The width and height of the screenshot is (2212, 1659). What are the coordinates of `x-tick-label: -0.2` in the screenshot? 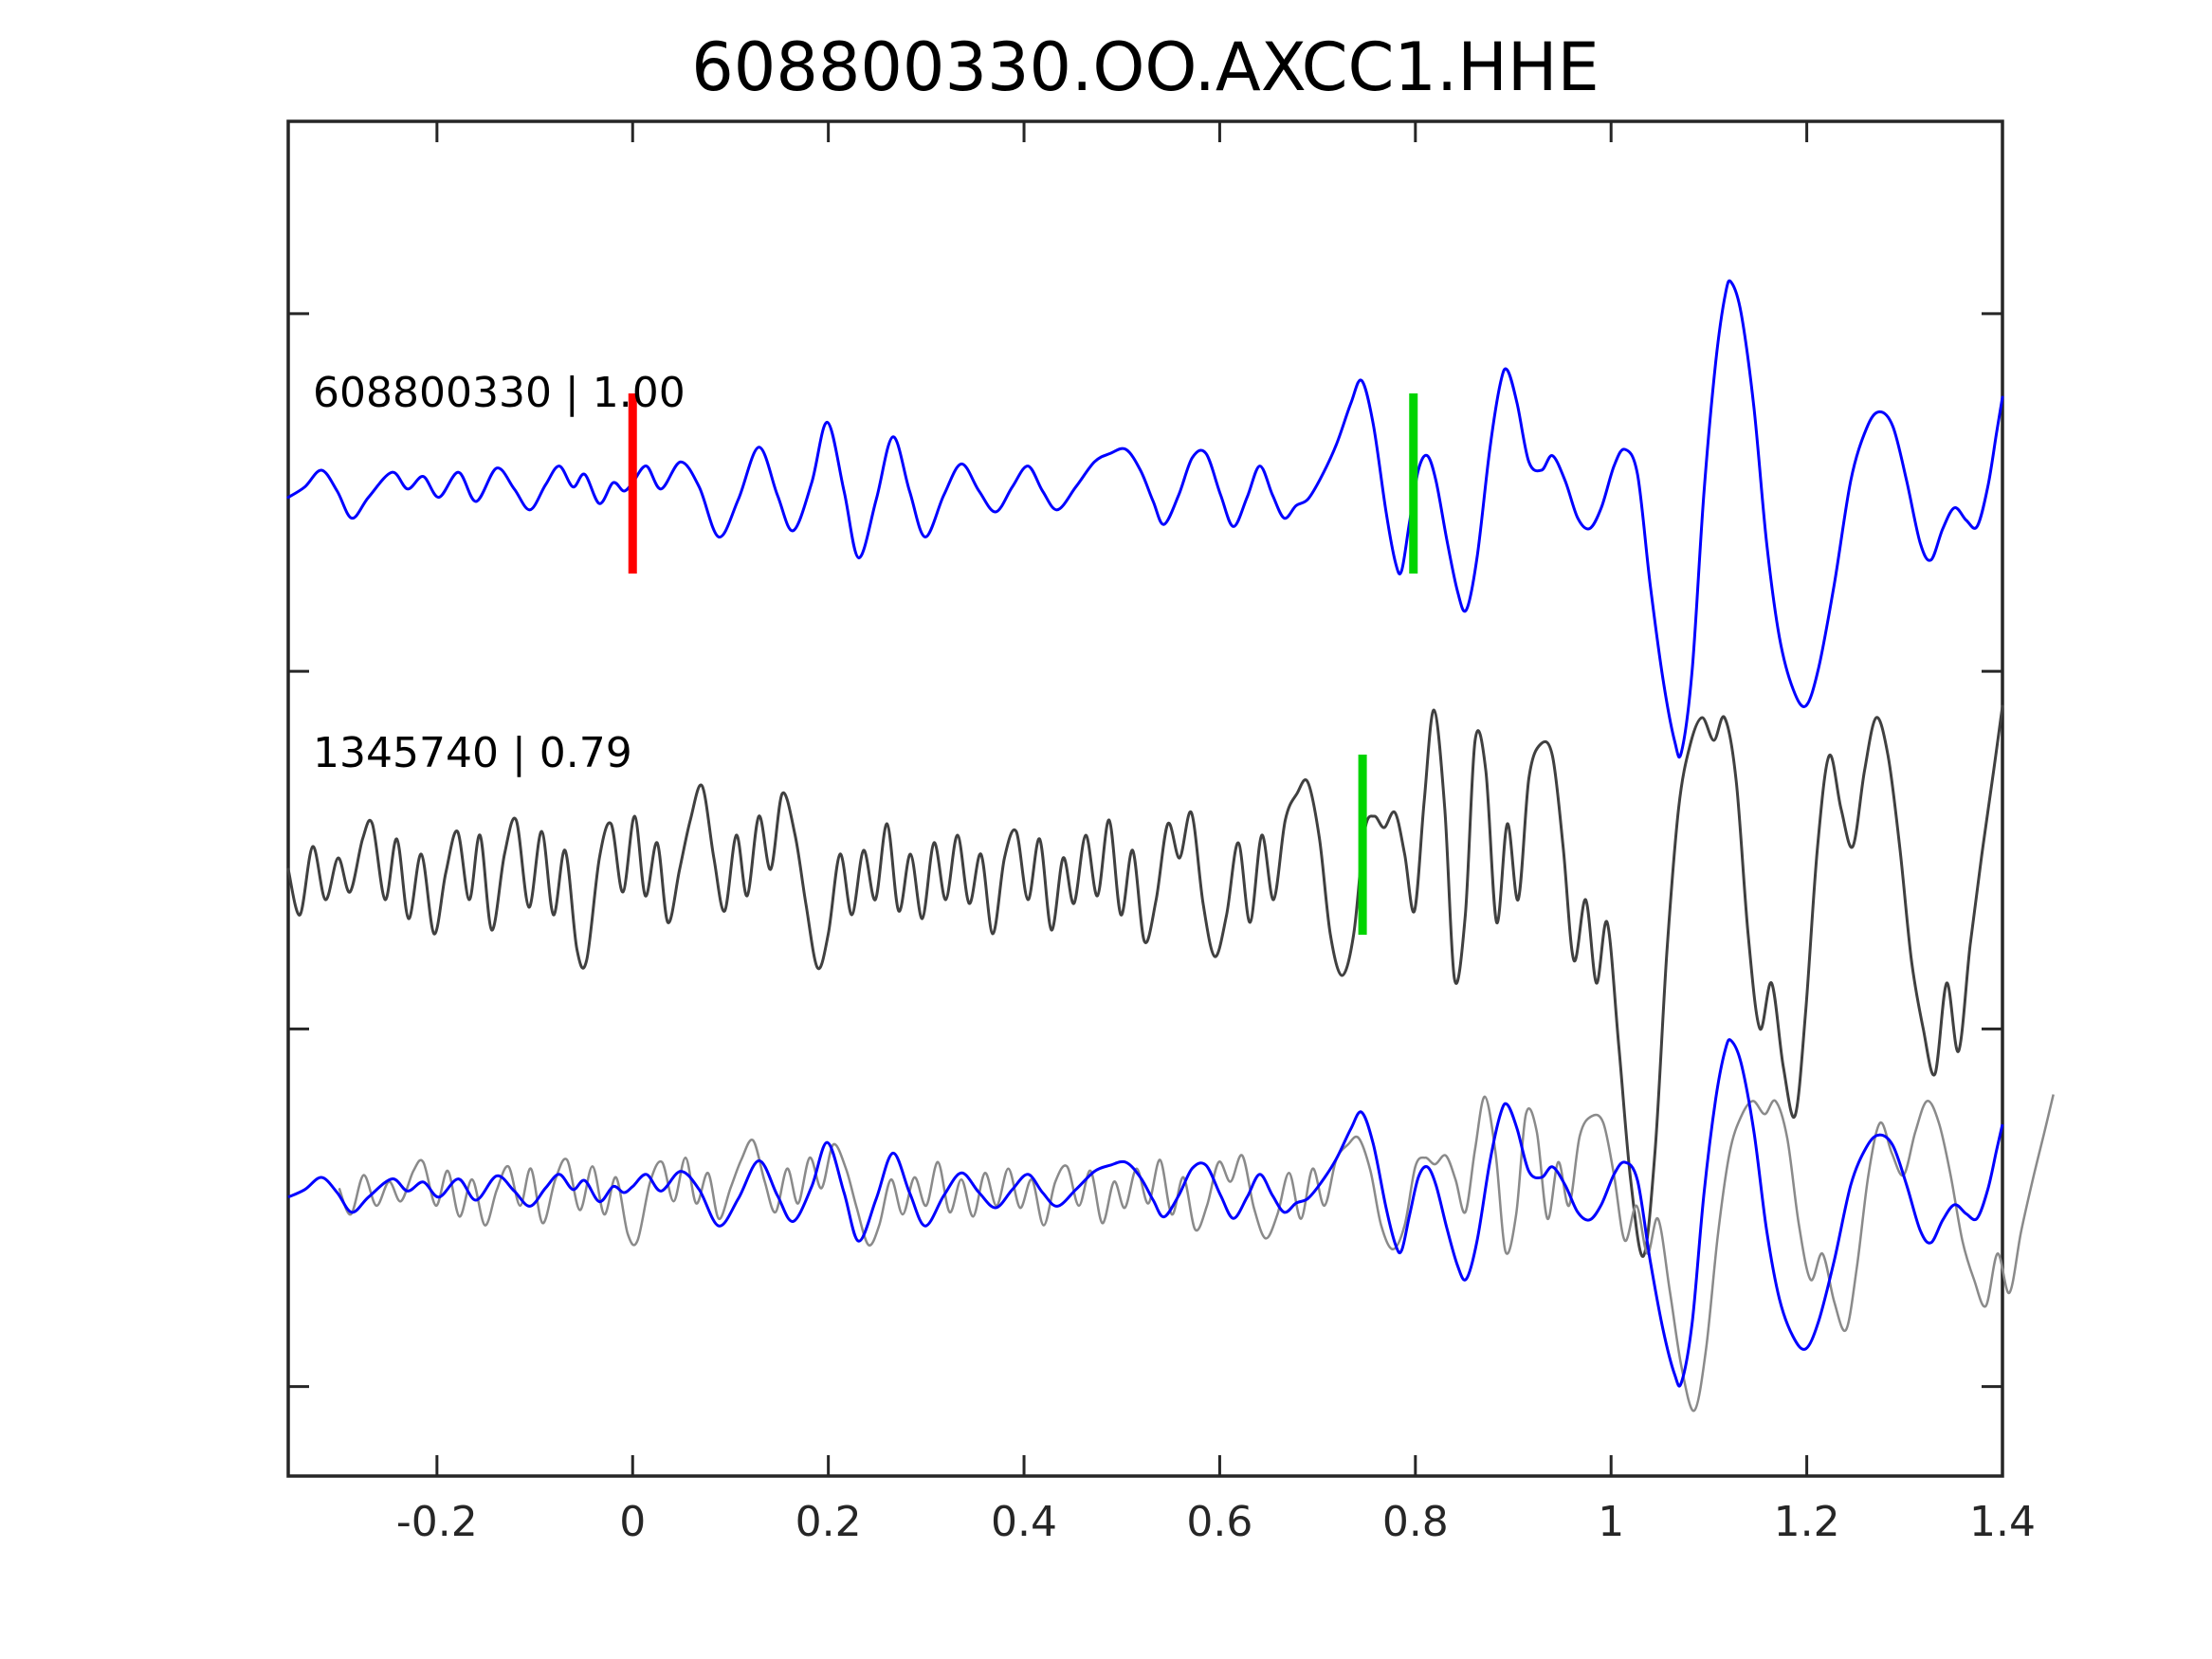 It's located at (437, 1522).